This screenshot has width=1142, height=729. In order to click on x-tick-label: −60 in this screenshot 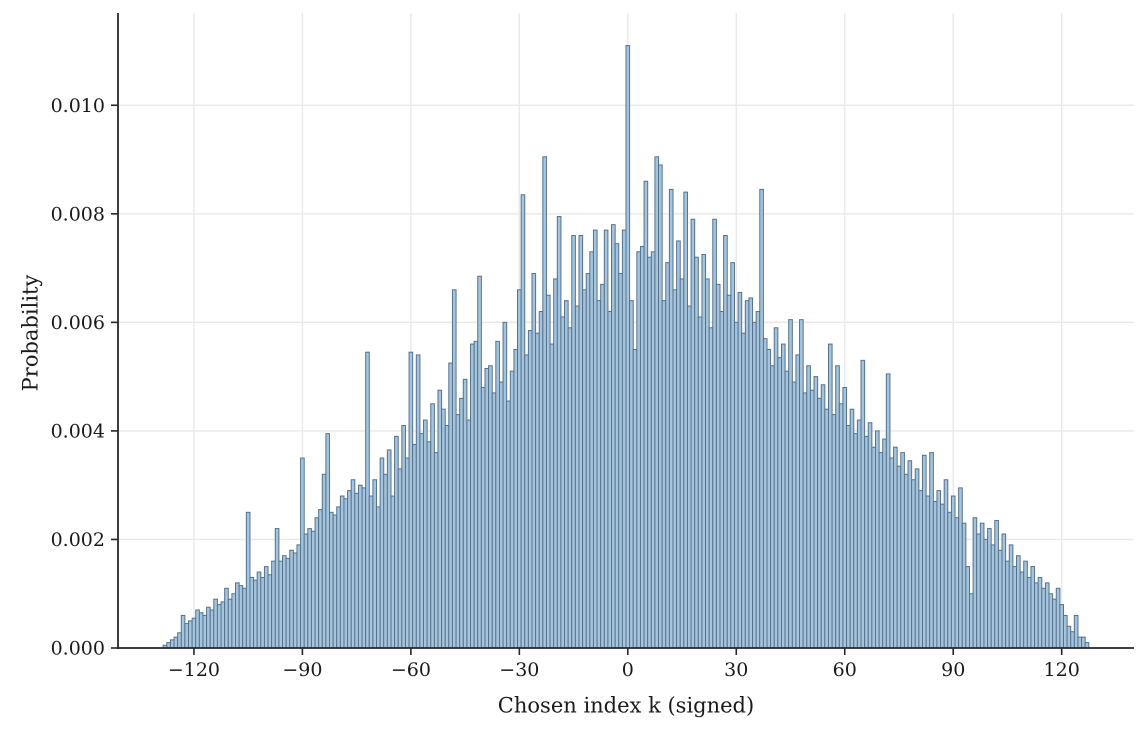, I will do `click(411, 670)`.